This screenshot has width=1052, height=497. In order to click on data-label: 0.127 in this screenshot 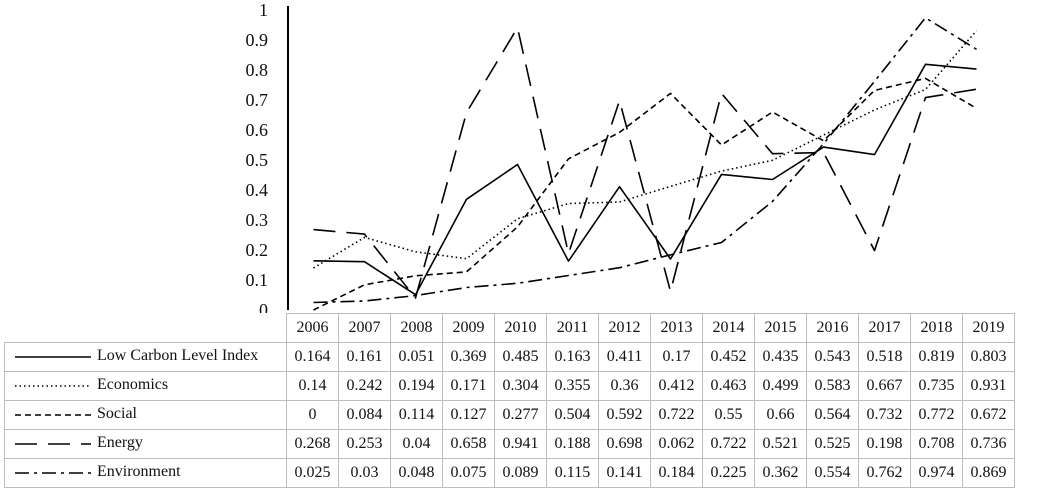, I will do `click(468, 415)`.